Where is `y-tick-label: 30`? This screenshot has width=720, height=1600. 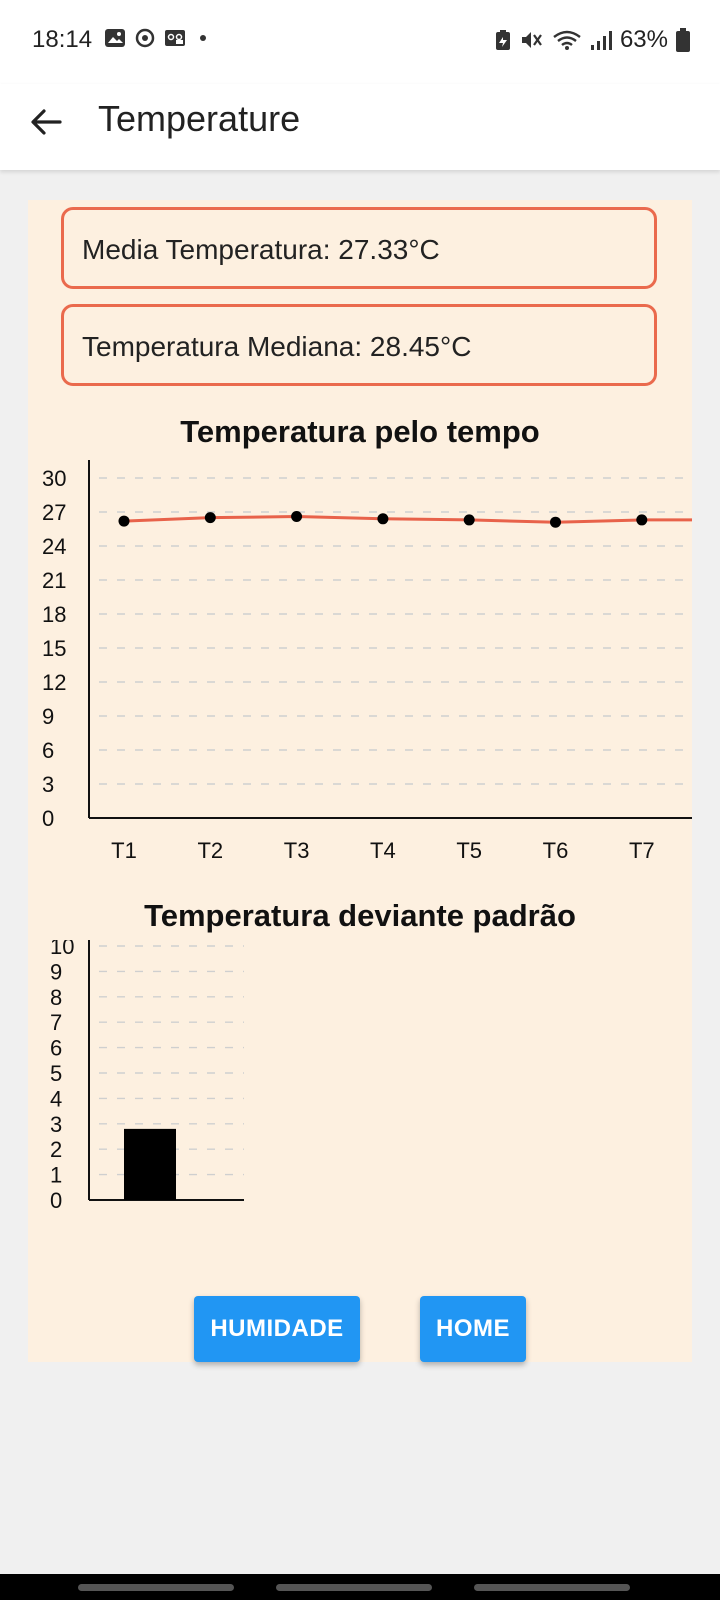 y-tick-label: 30 is located at coordinates (54, 478).